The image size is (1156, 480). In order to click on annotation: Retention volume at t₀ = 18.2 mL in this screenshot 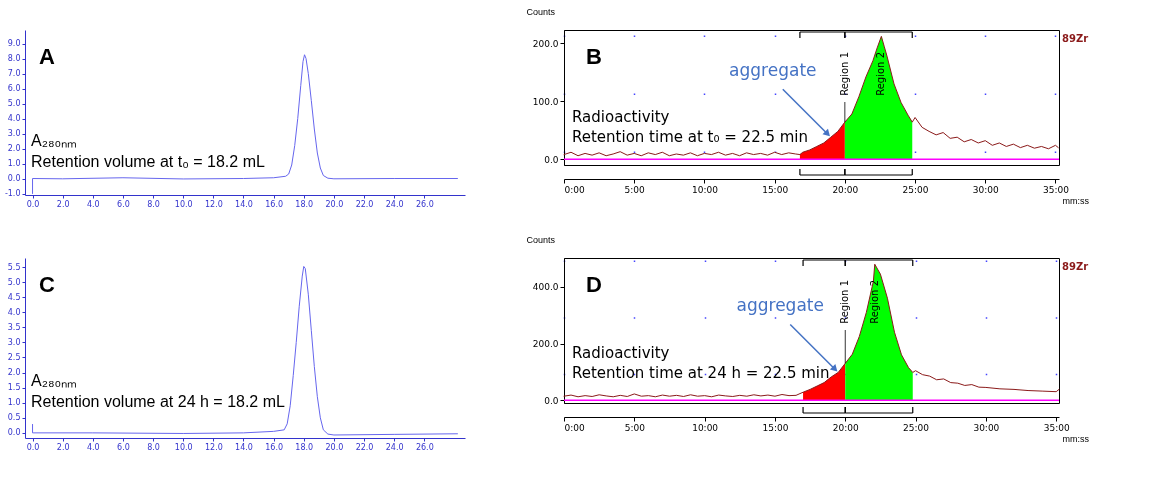, I will do `click(148, 161)`.